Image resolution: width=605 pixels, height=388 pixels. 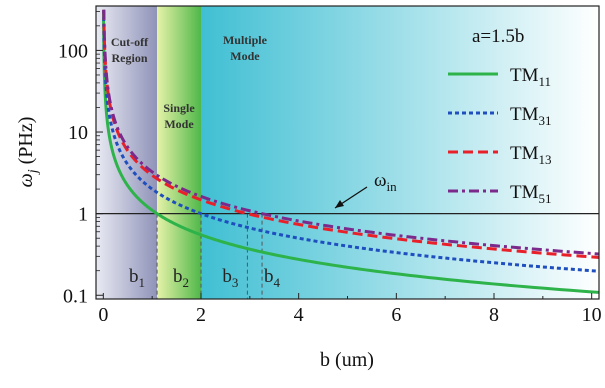 I want to click on legend-label-tm31-sub: 31, so click(x=545, y=120).